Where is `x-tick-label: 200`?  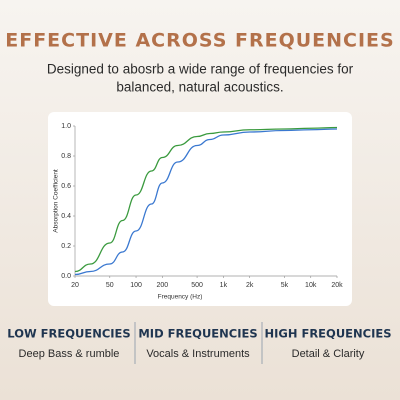 x-tick-label: 200 is located at coordinates (162, 285).